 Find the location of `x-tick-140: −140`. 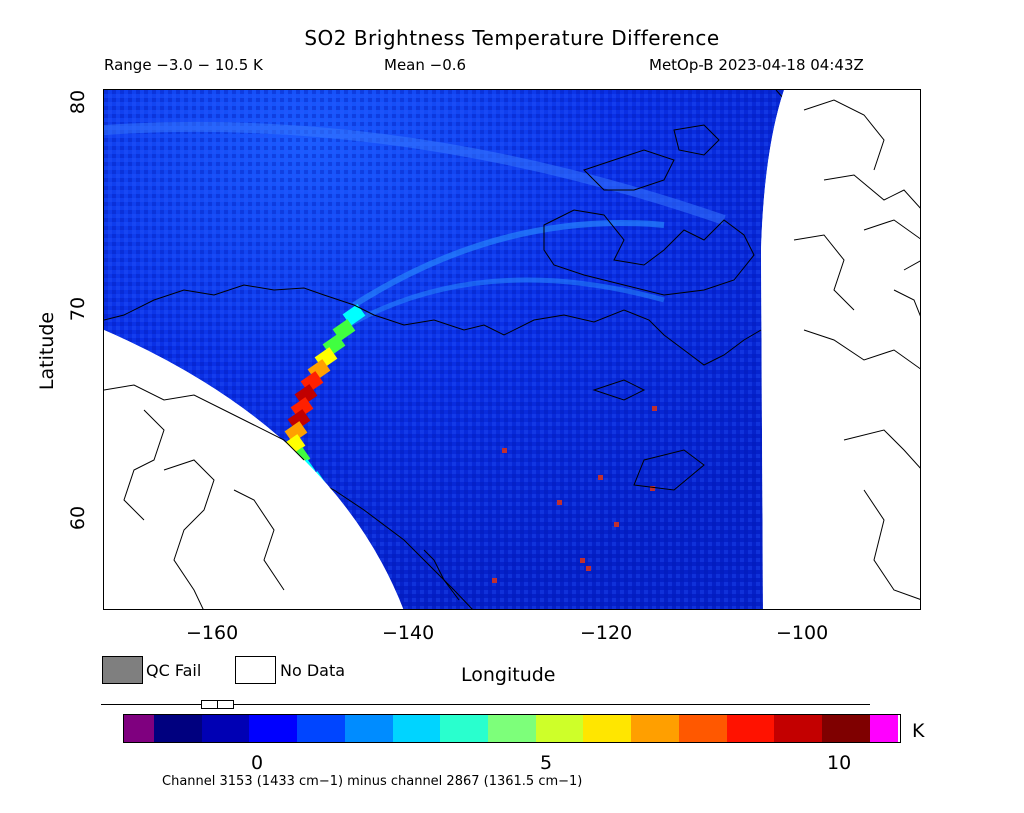

x-tick-140: −140 is located at coordinates (408, 633).